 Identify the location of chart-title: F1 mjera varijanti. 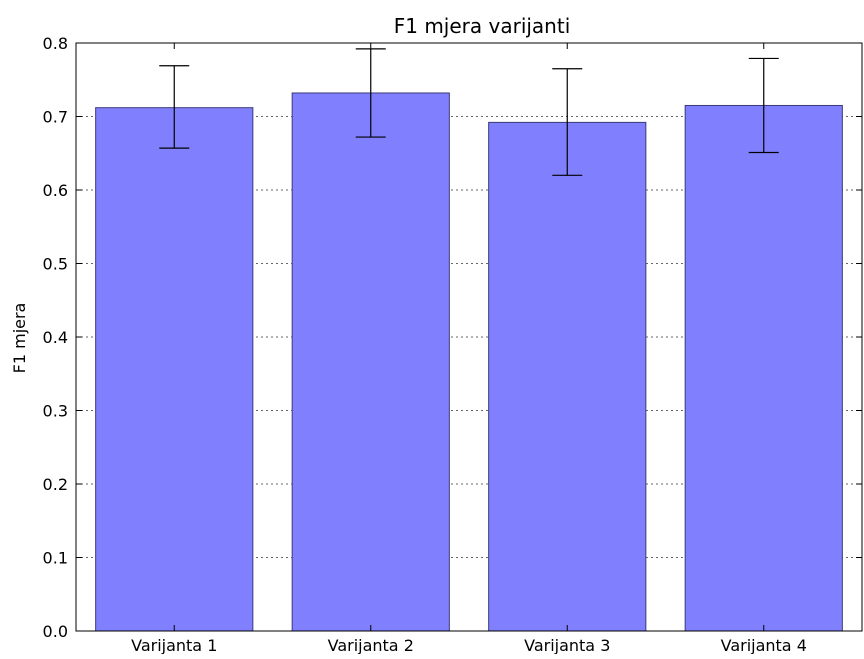
(482, 26).